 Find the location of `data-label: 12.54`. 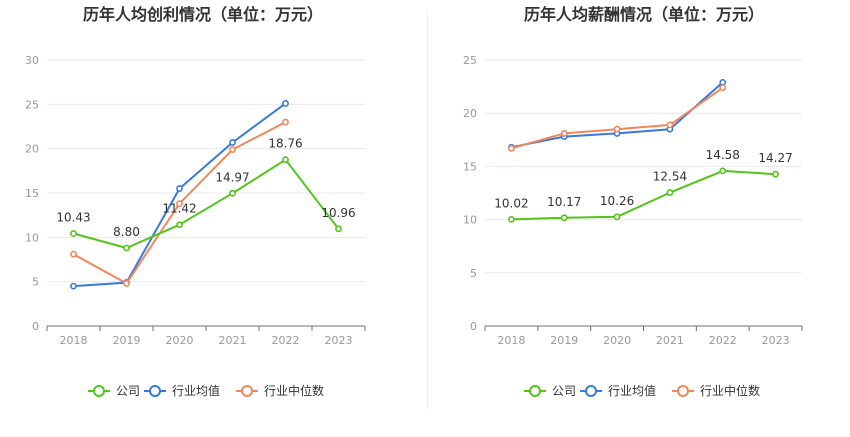

data-label: 12.54 is located at coordinates (670, 177).